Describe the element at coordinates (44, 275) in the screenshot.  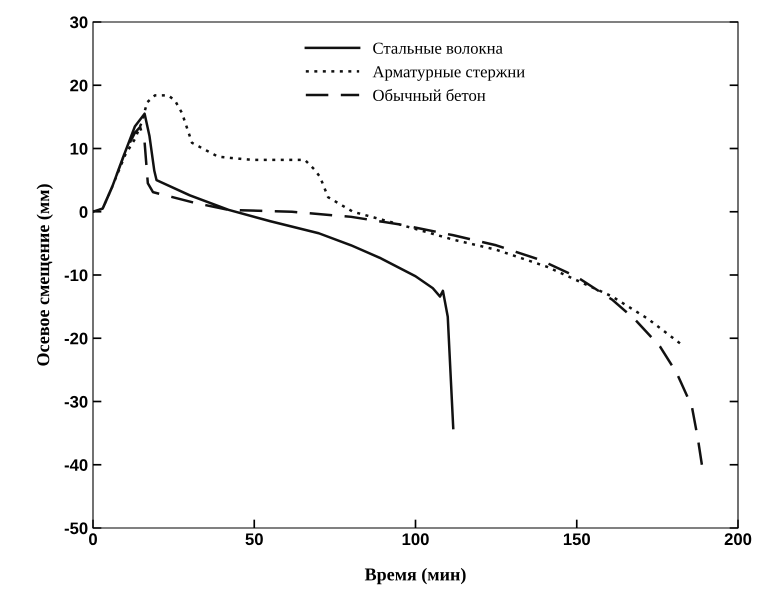
I see `y-axis-title: Осевое смещение (мм)` at that location.